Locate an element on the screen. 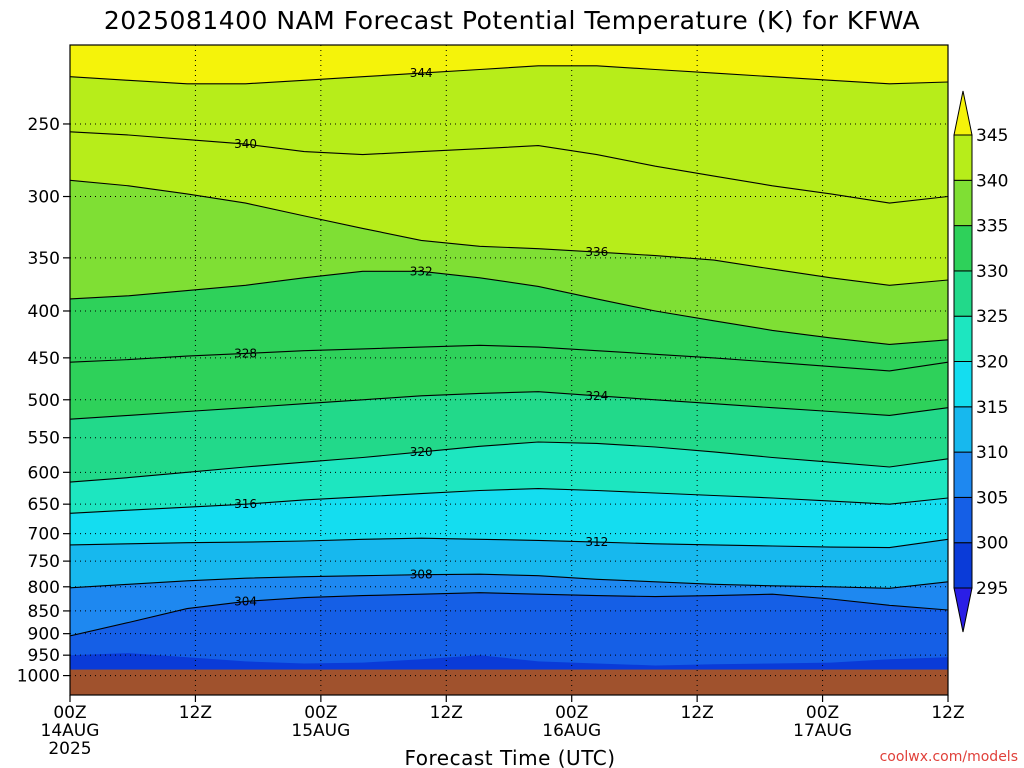 This screenshot has height=768, width=1024. ground-below-surface is located at coordinates (509, 682).